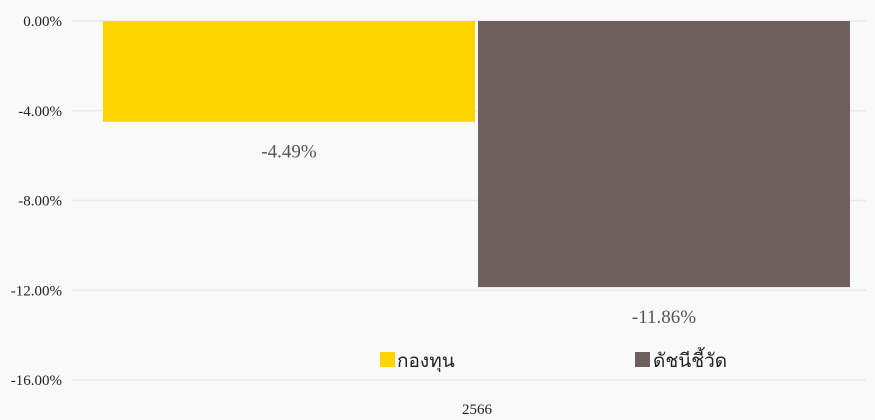  Describe the element at coordinates (426, 361) in the screenshot. I see `legend-label: กองทุน` at that location.